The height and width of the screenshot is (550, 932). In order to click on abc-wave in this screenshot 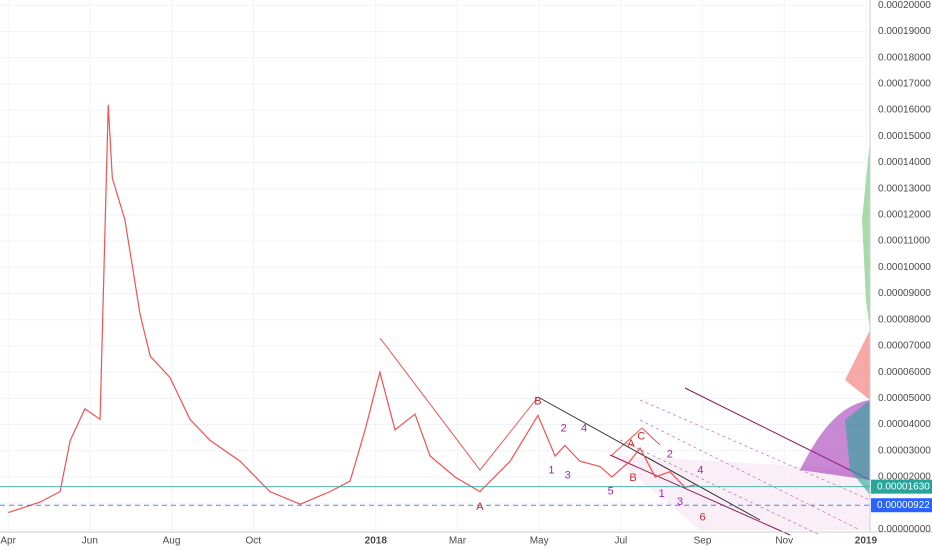, I will do `click(520, 404)`.